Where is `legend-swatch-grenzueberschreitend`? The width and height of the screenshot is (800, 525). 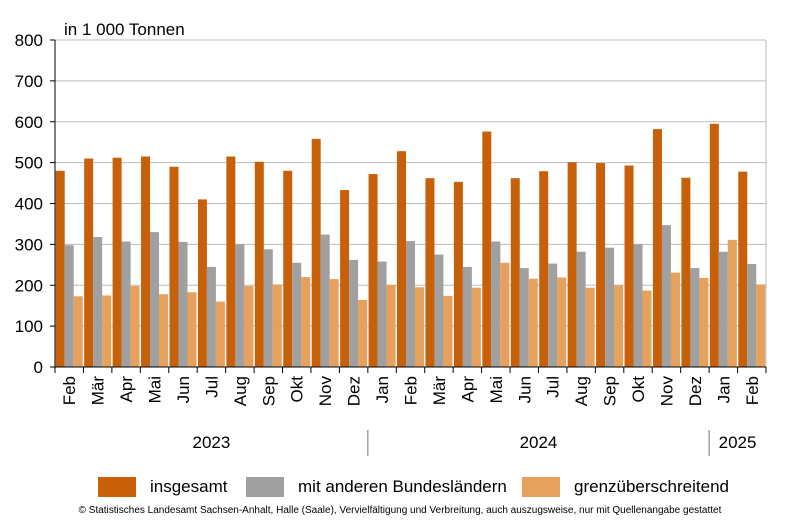
legend-swatch-grenzueberschreitend is located at coordinates (541, 487).